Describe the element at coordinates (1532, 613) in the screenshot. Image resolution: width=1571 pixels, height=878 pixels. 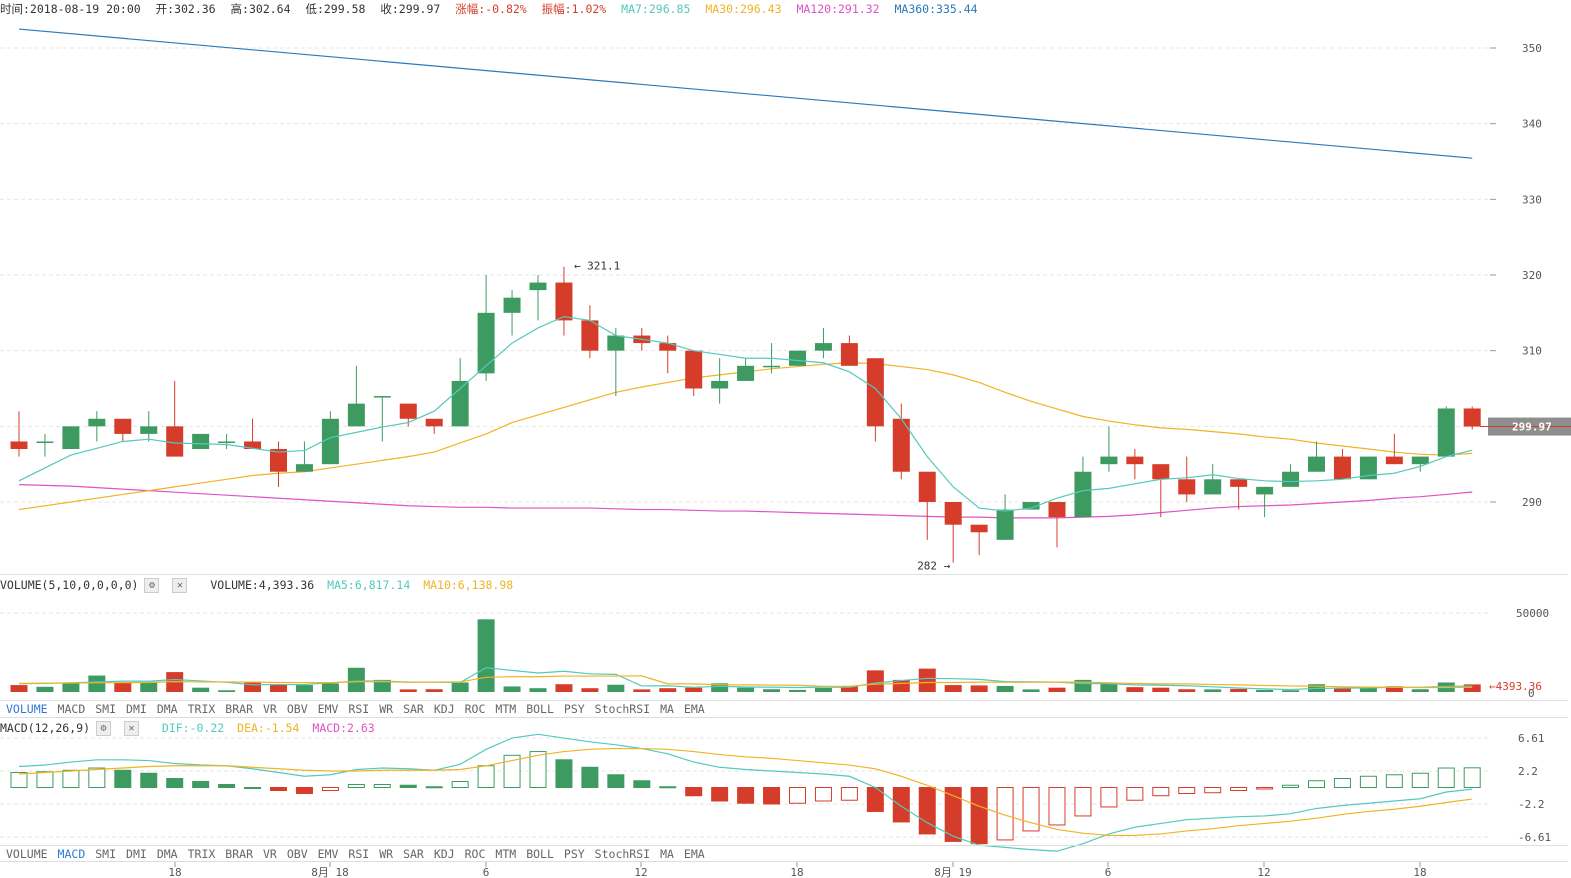
I see `volume-tick-label: 50000` at that location.